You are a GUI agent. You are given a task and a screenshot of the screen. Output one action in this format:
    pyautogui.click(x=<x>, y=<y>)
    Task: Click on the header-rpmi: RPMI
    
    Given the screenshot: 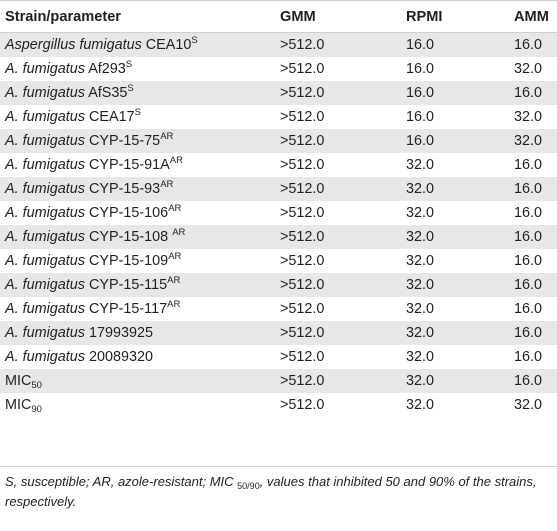 What is the action you would take?
    pyautogui.click(x=424, y=16)
    